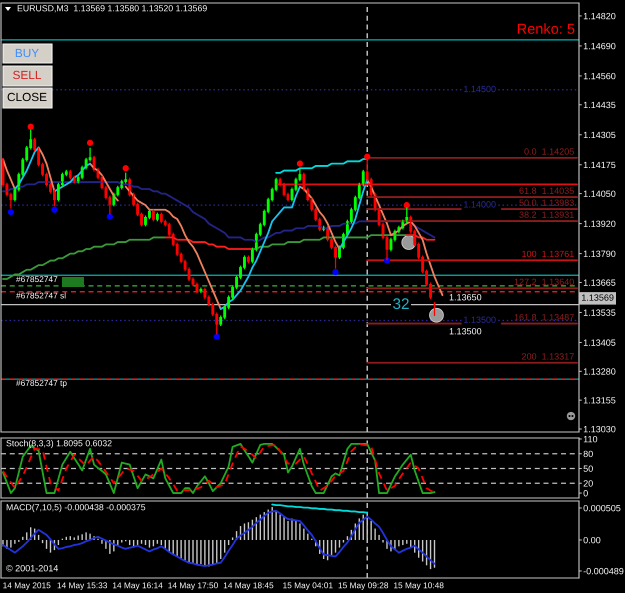  I want to click on y-tick-label: 1.14435, so click(600, 105).